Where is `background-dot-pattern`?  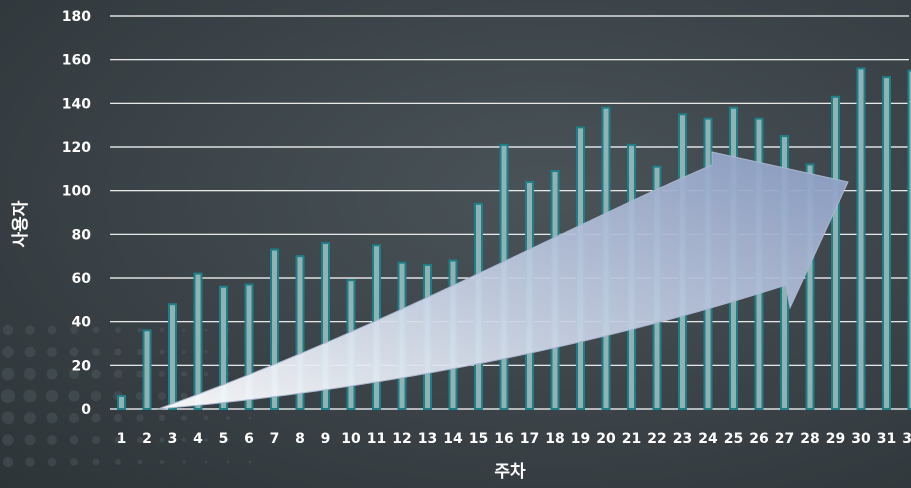 background-dot-pattern is located at coordinates (127, 396).